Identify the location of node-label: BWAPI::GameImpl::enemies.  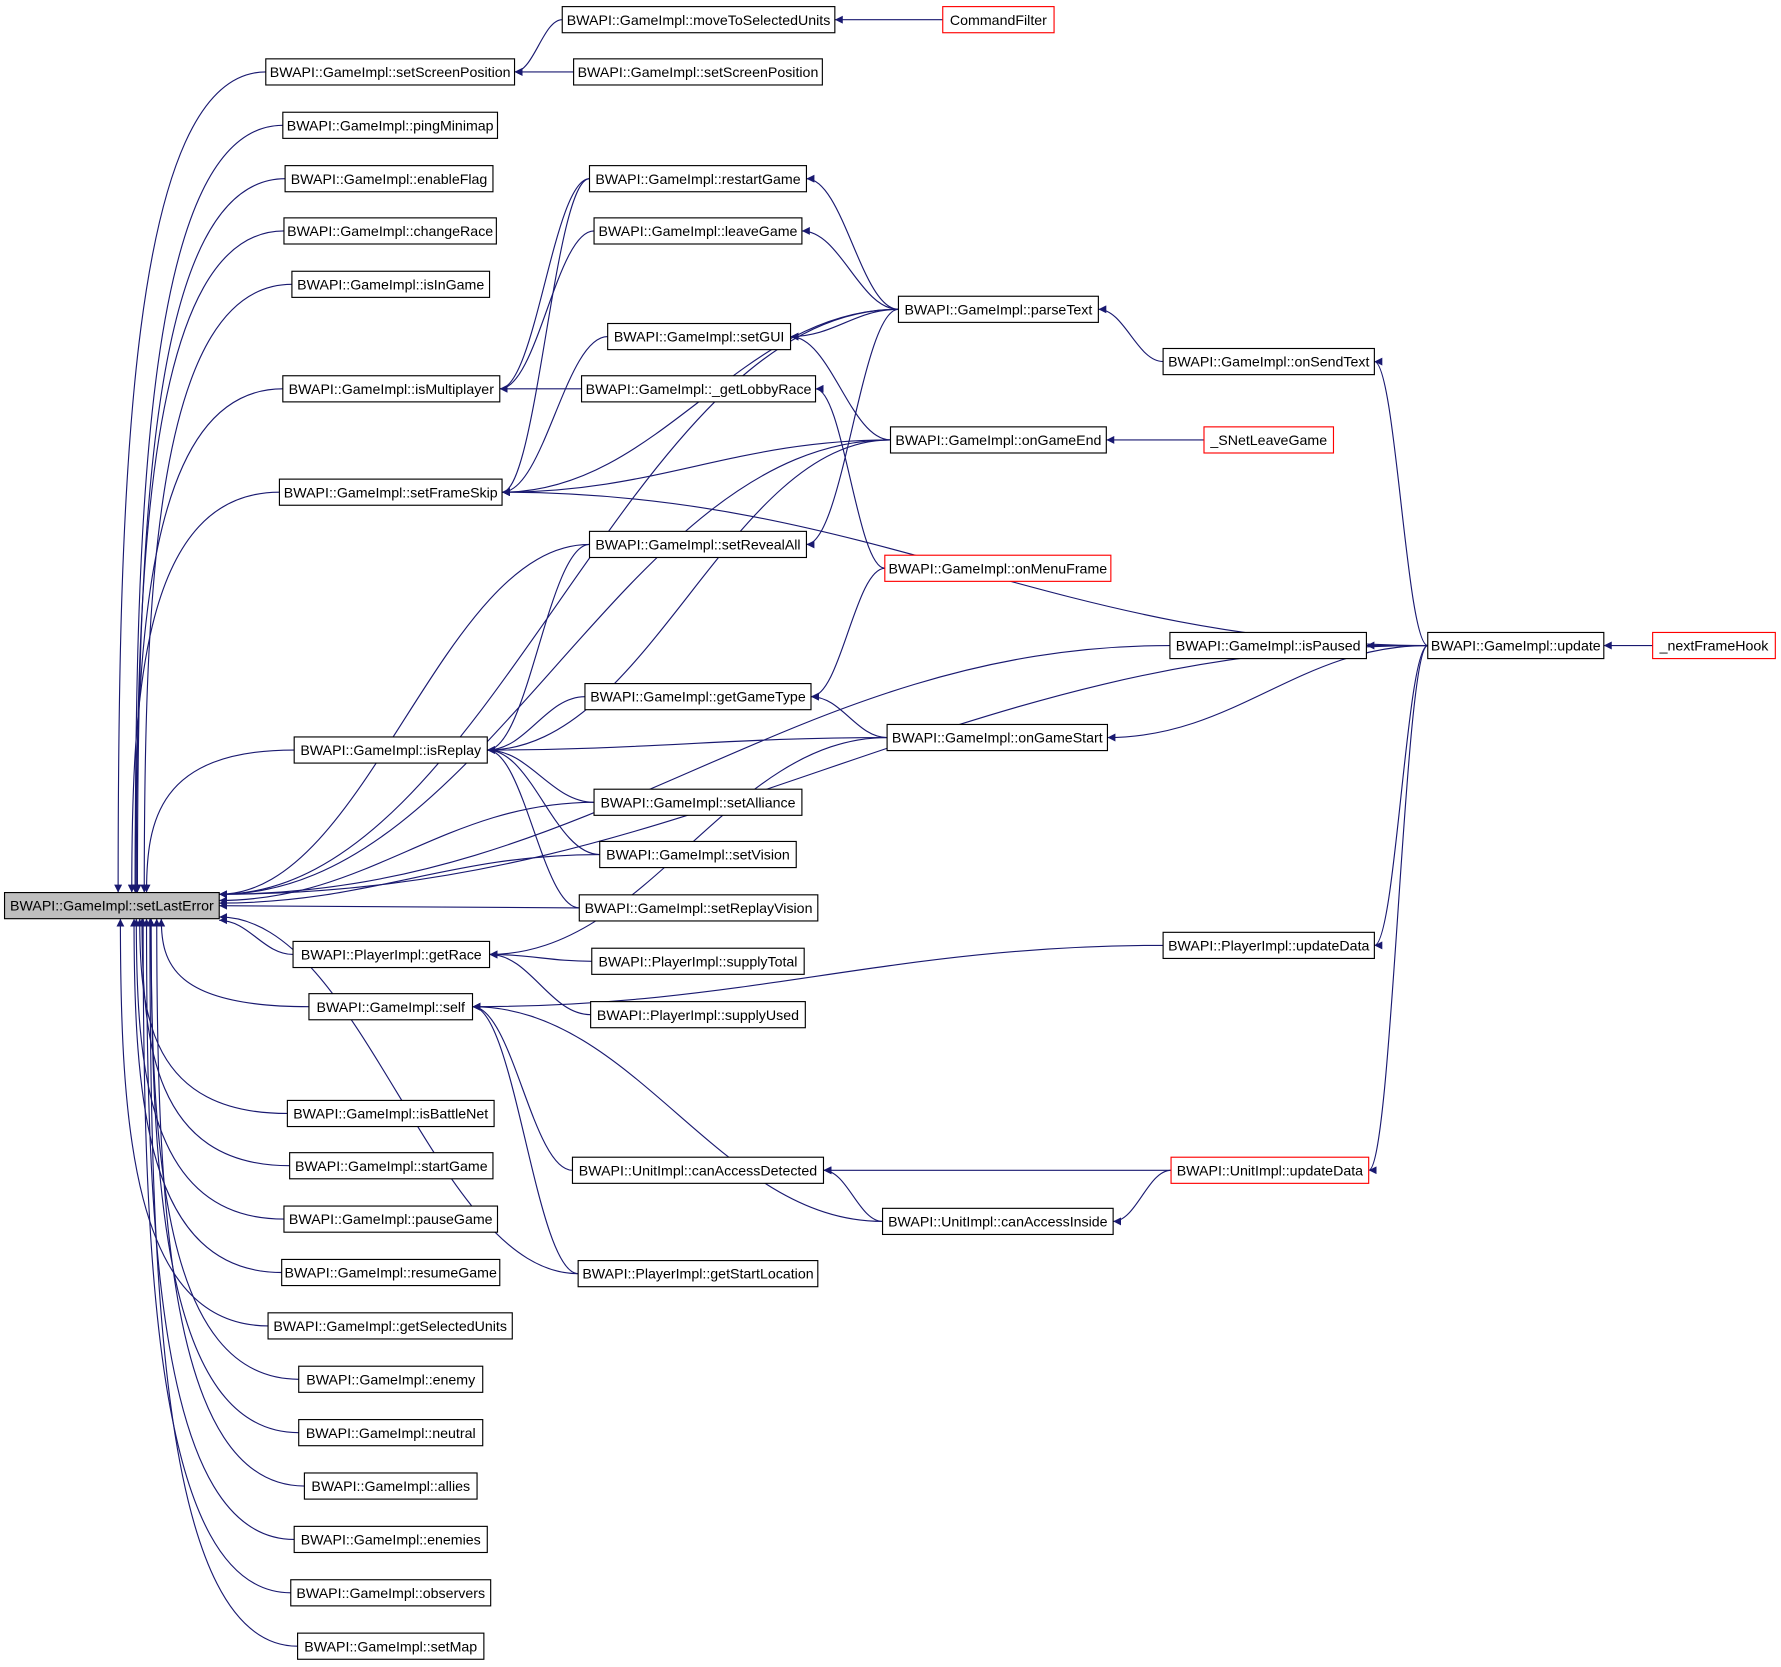
(391, 1541).